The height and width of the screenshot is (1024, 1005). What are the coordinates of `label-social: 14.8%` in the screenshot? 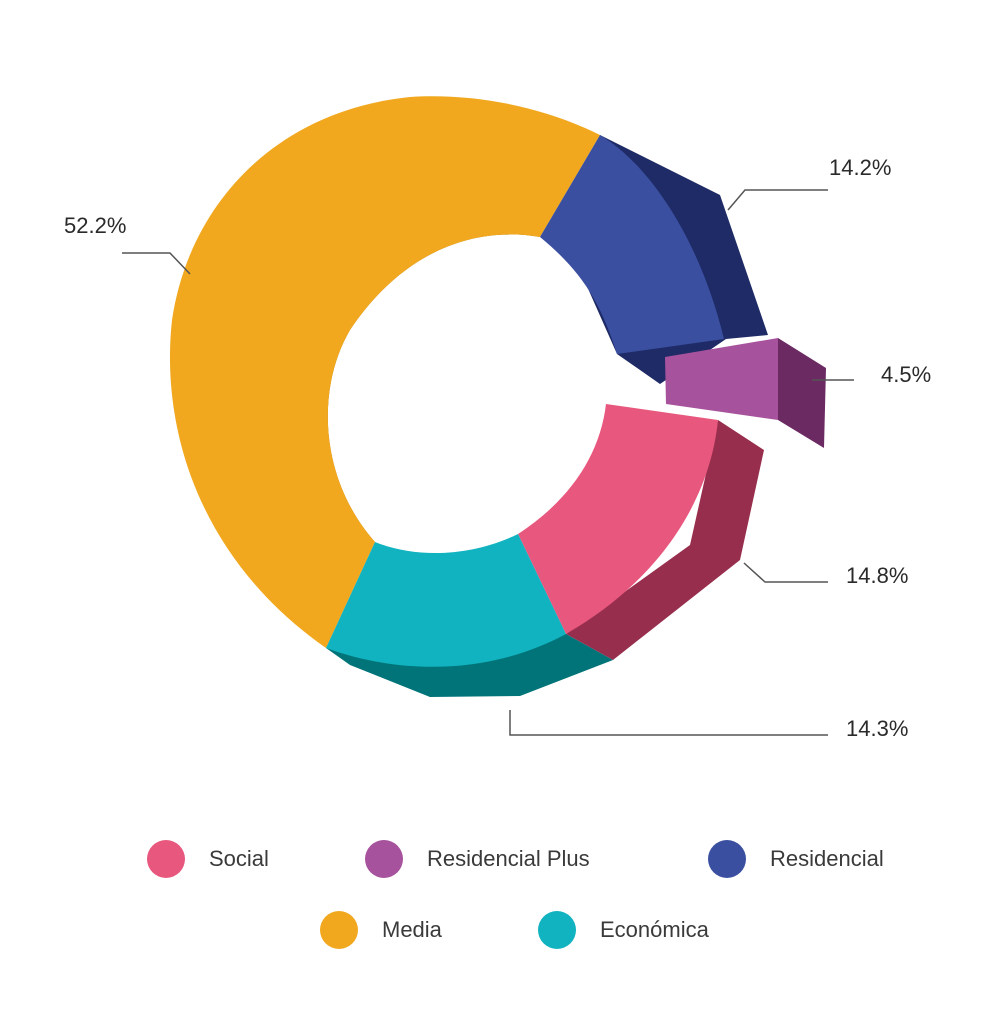 It's located at (877, 575).